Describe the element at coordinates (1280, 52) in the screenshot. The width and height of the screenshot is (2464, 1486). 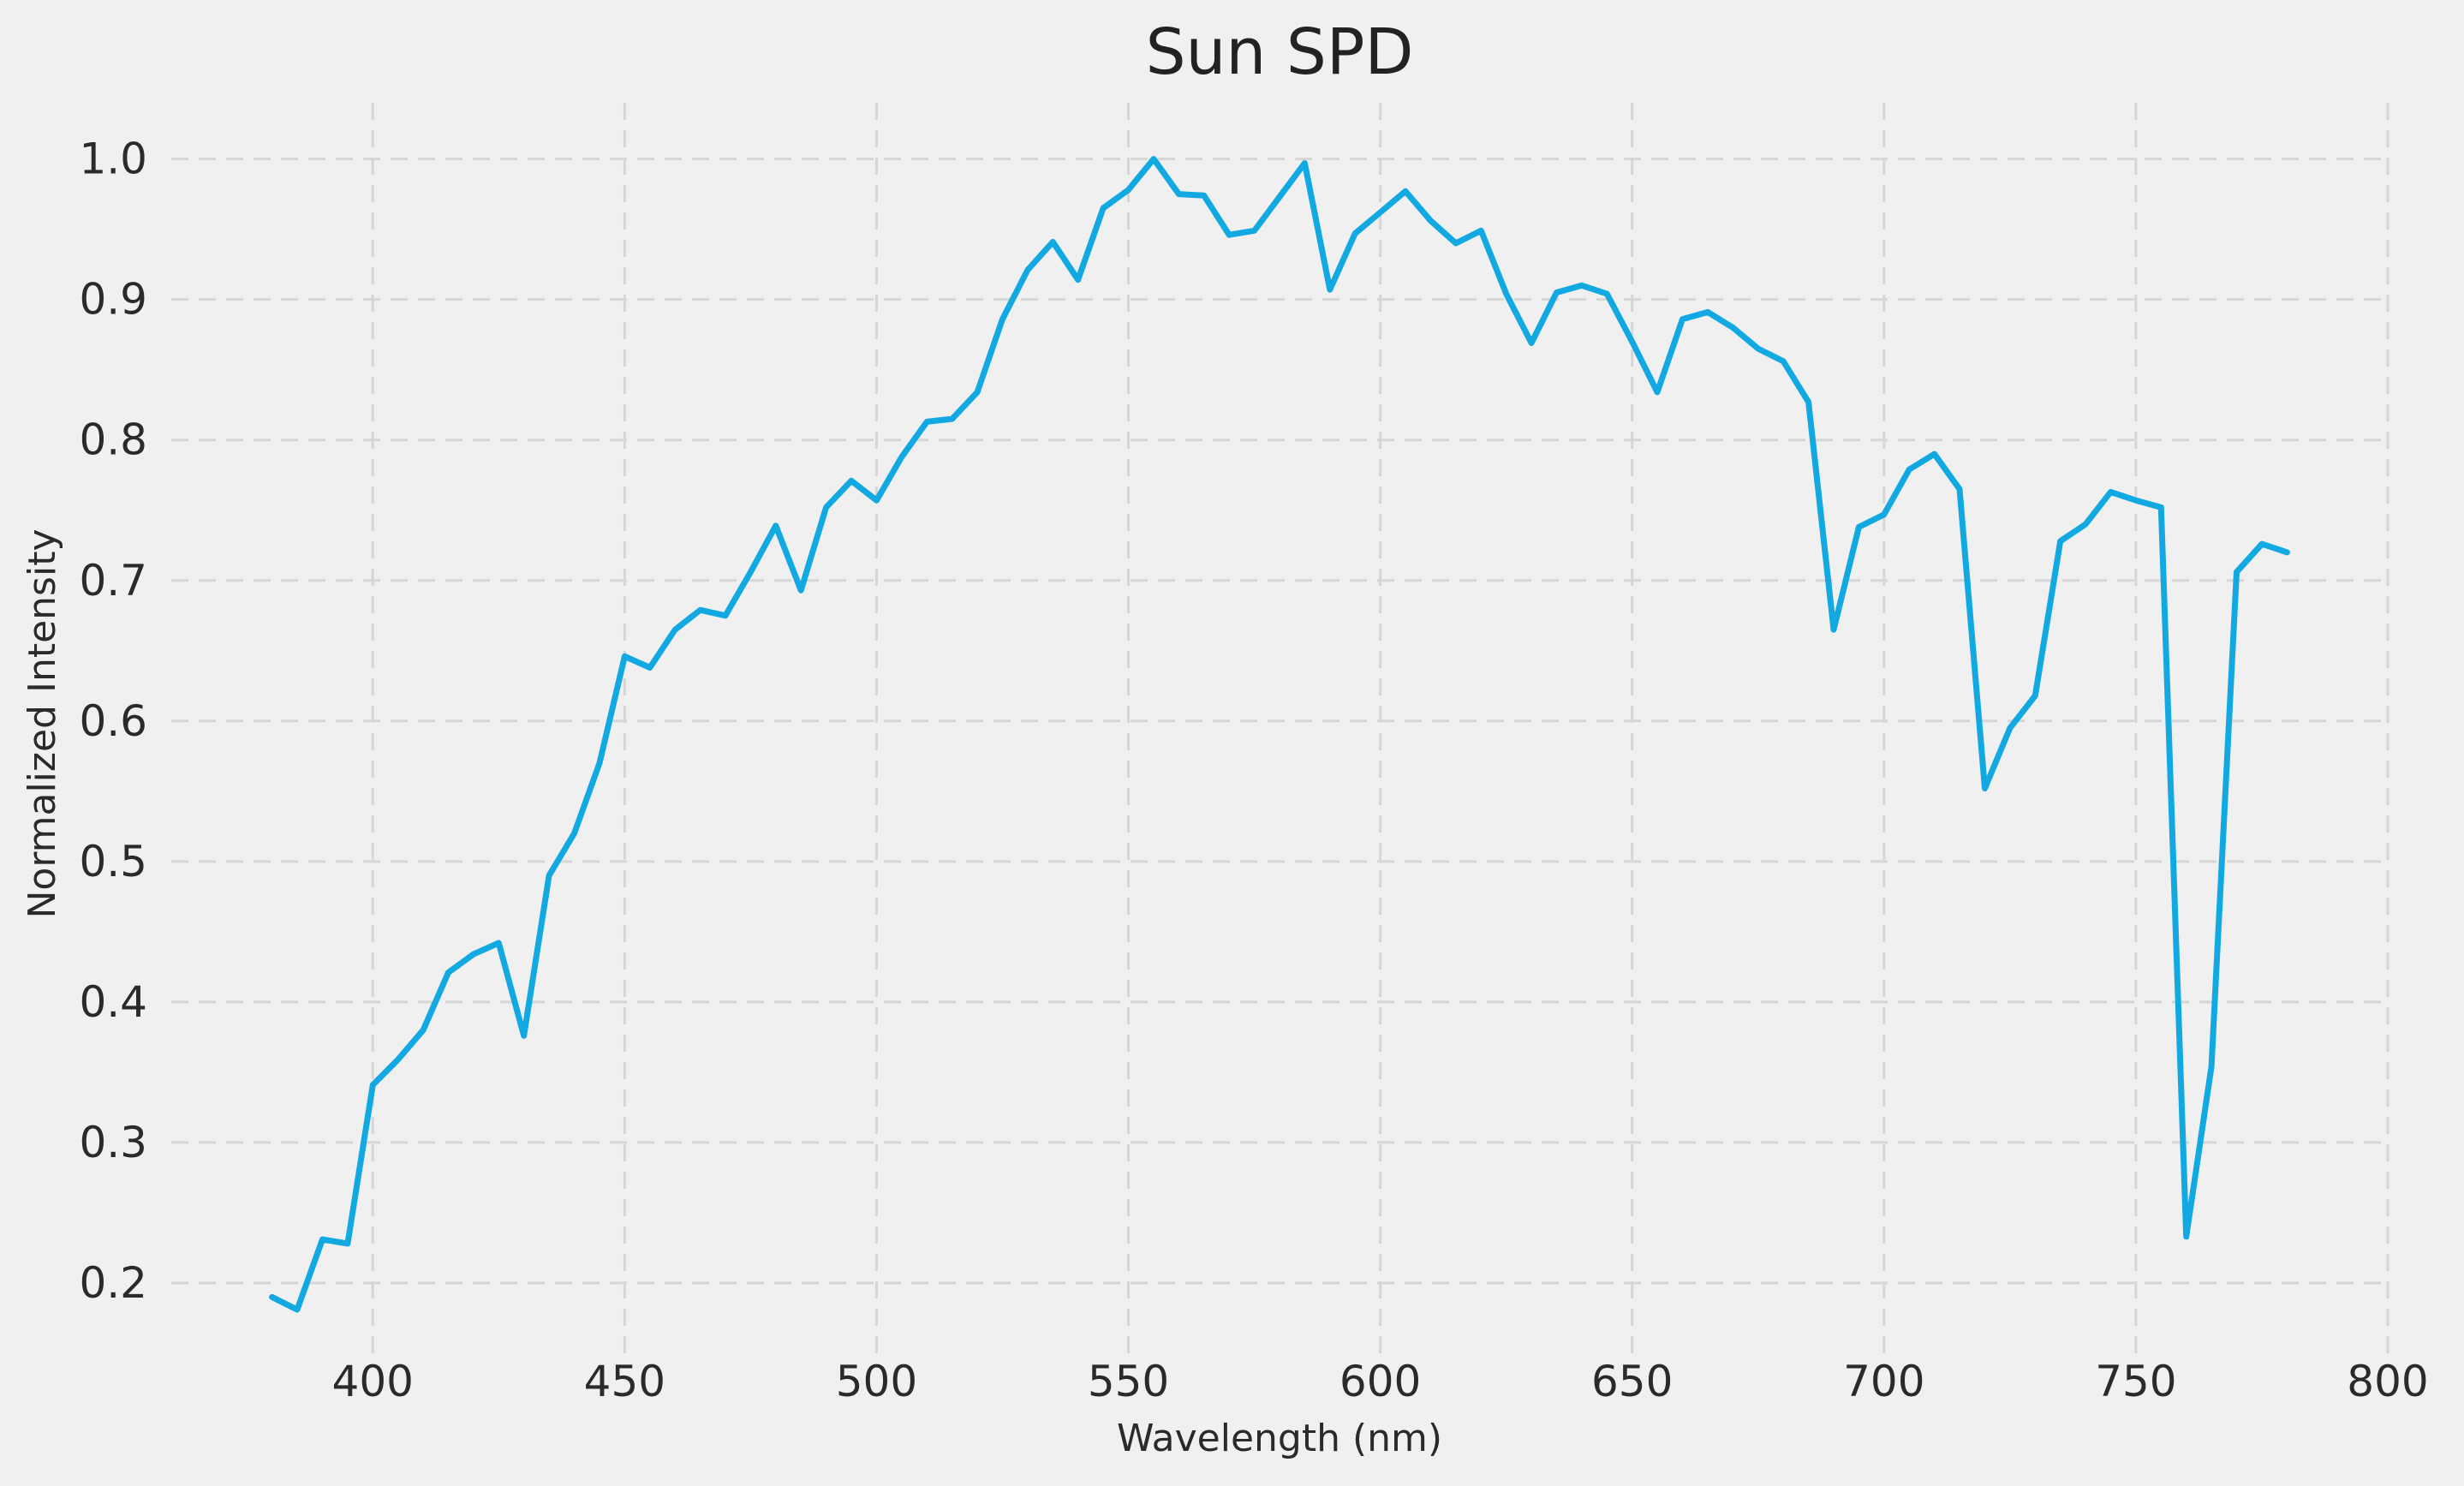
I see `chart-title: Sun SPD` at that location.